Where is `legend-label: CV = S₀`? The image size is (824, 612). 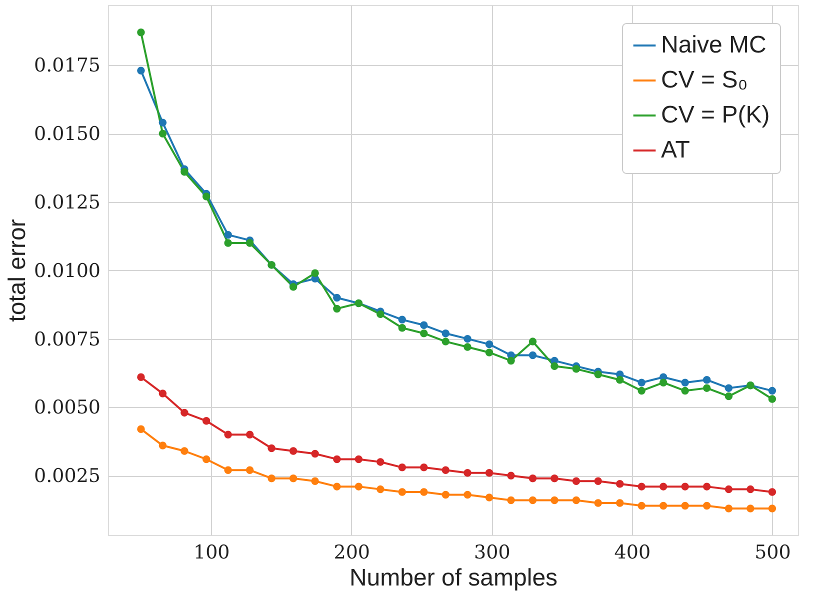 legend-label: CV = S₀ is located at coordinates (704, 80).